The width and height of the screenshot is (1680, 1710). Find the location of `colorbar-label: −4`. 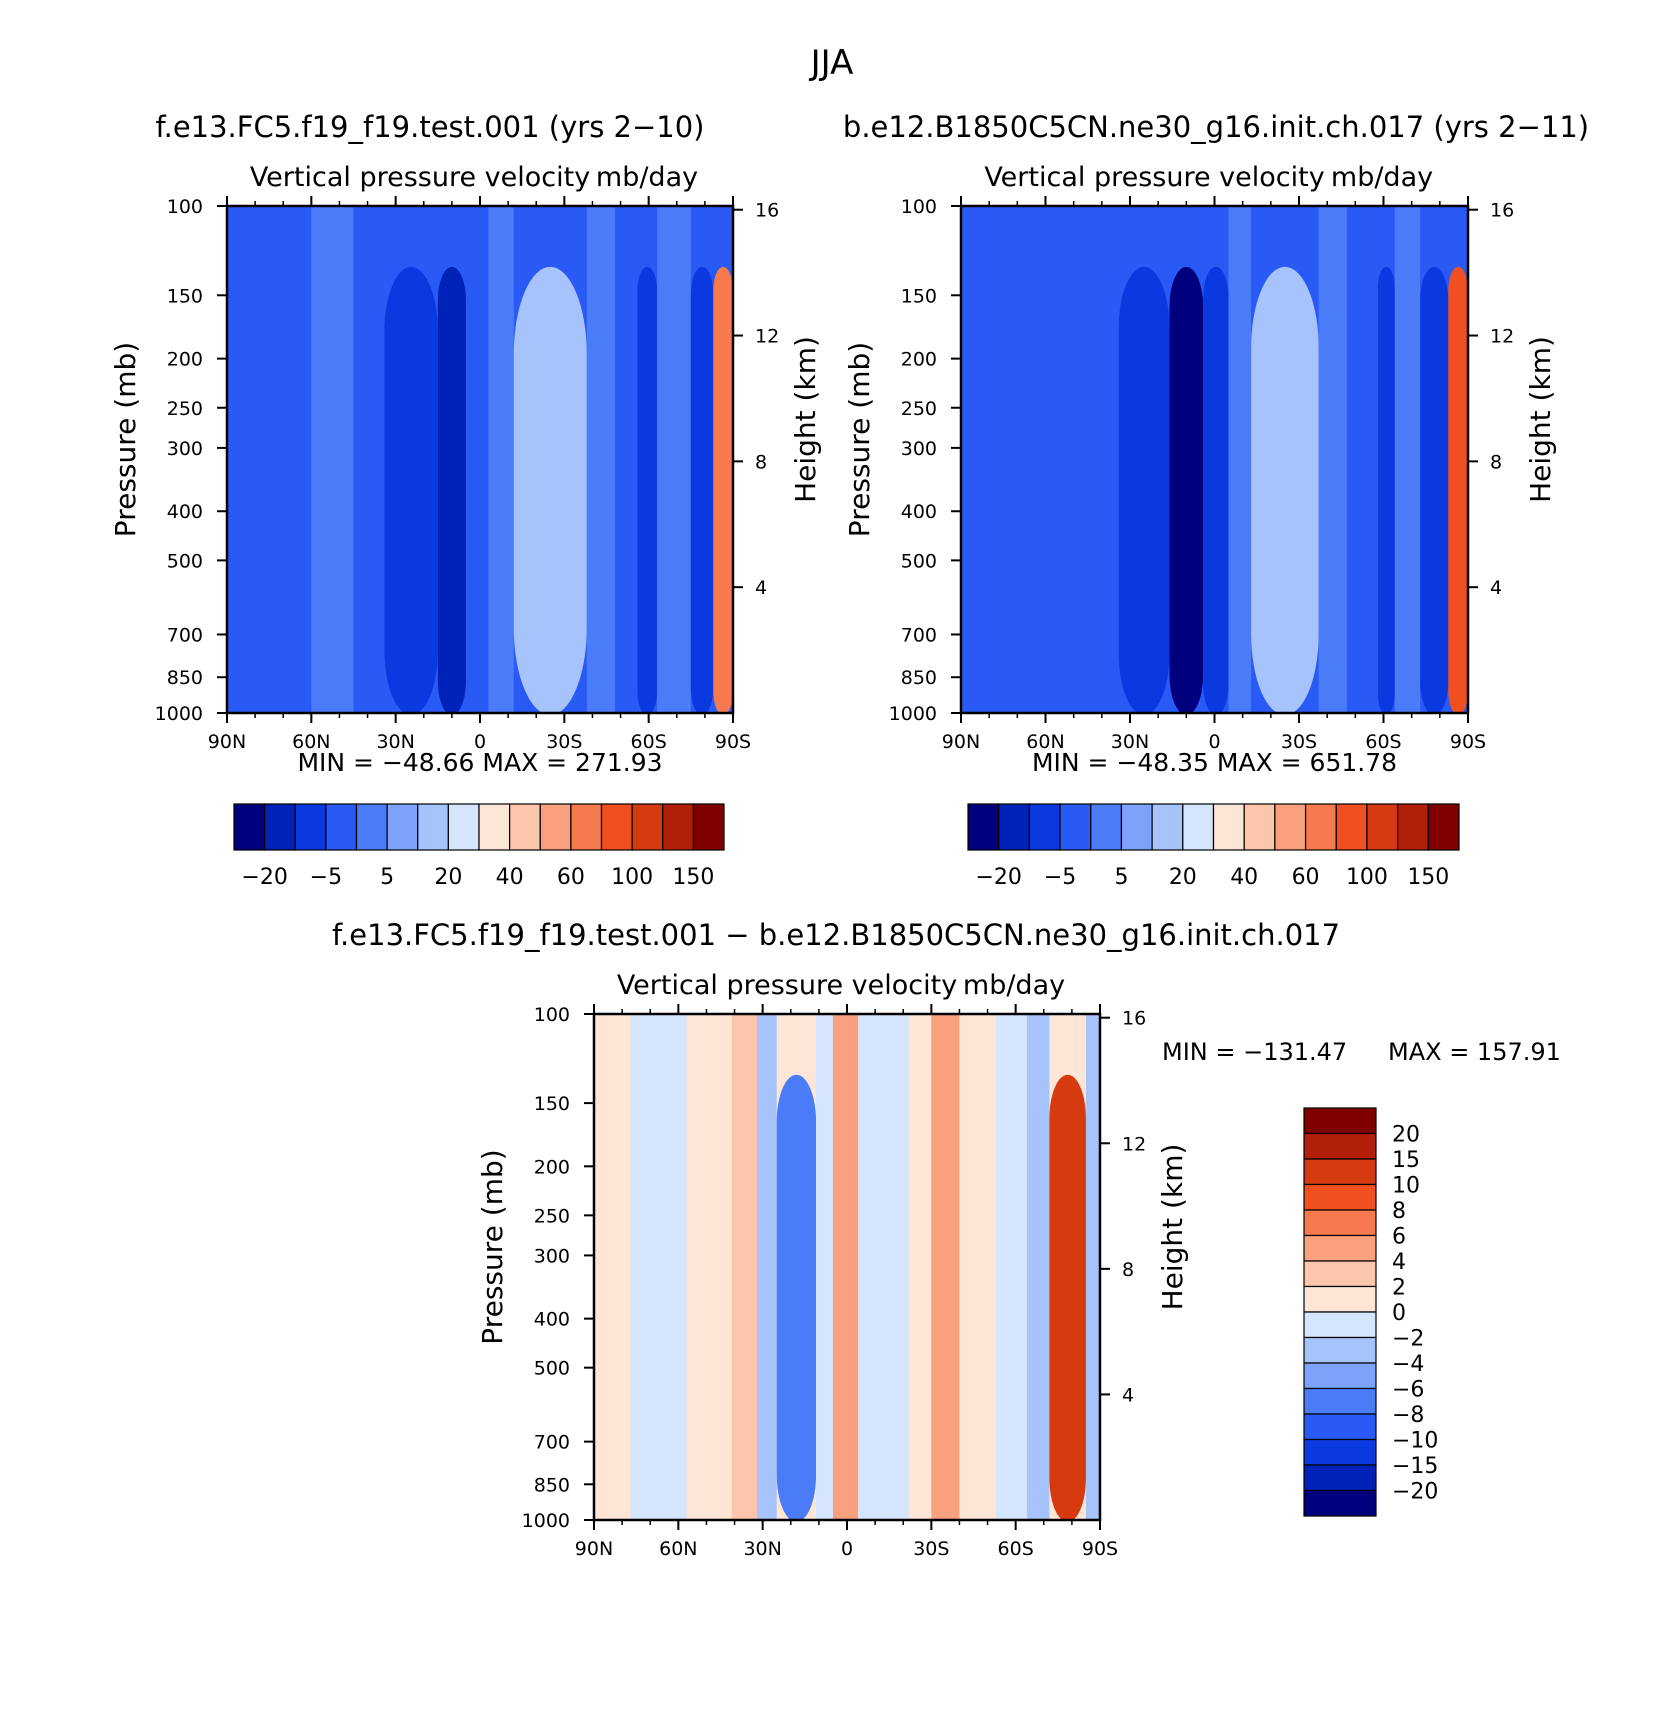

colorbar-label: −4 is located at coordinates (1408, 1364).